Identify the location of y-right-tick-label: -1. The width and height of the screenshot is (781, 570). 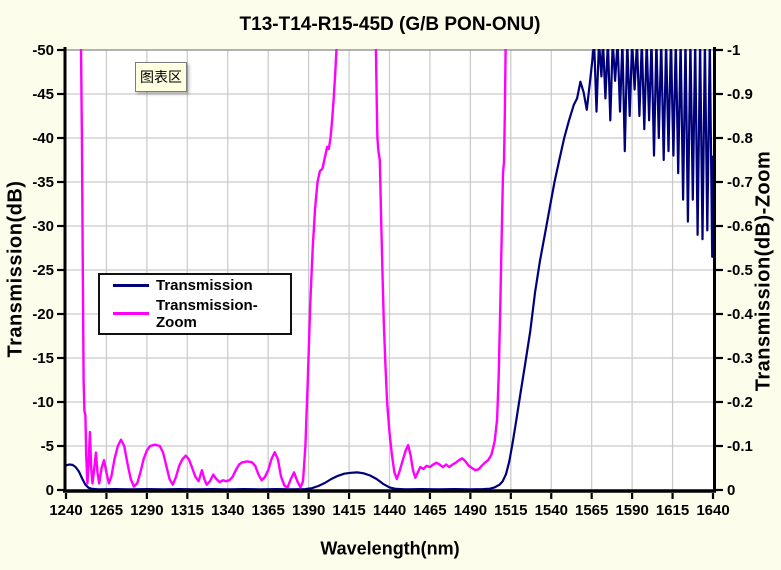
(733, 50).